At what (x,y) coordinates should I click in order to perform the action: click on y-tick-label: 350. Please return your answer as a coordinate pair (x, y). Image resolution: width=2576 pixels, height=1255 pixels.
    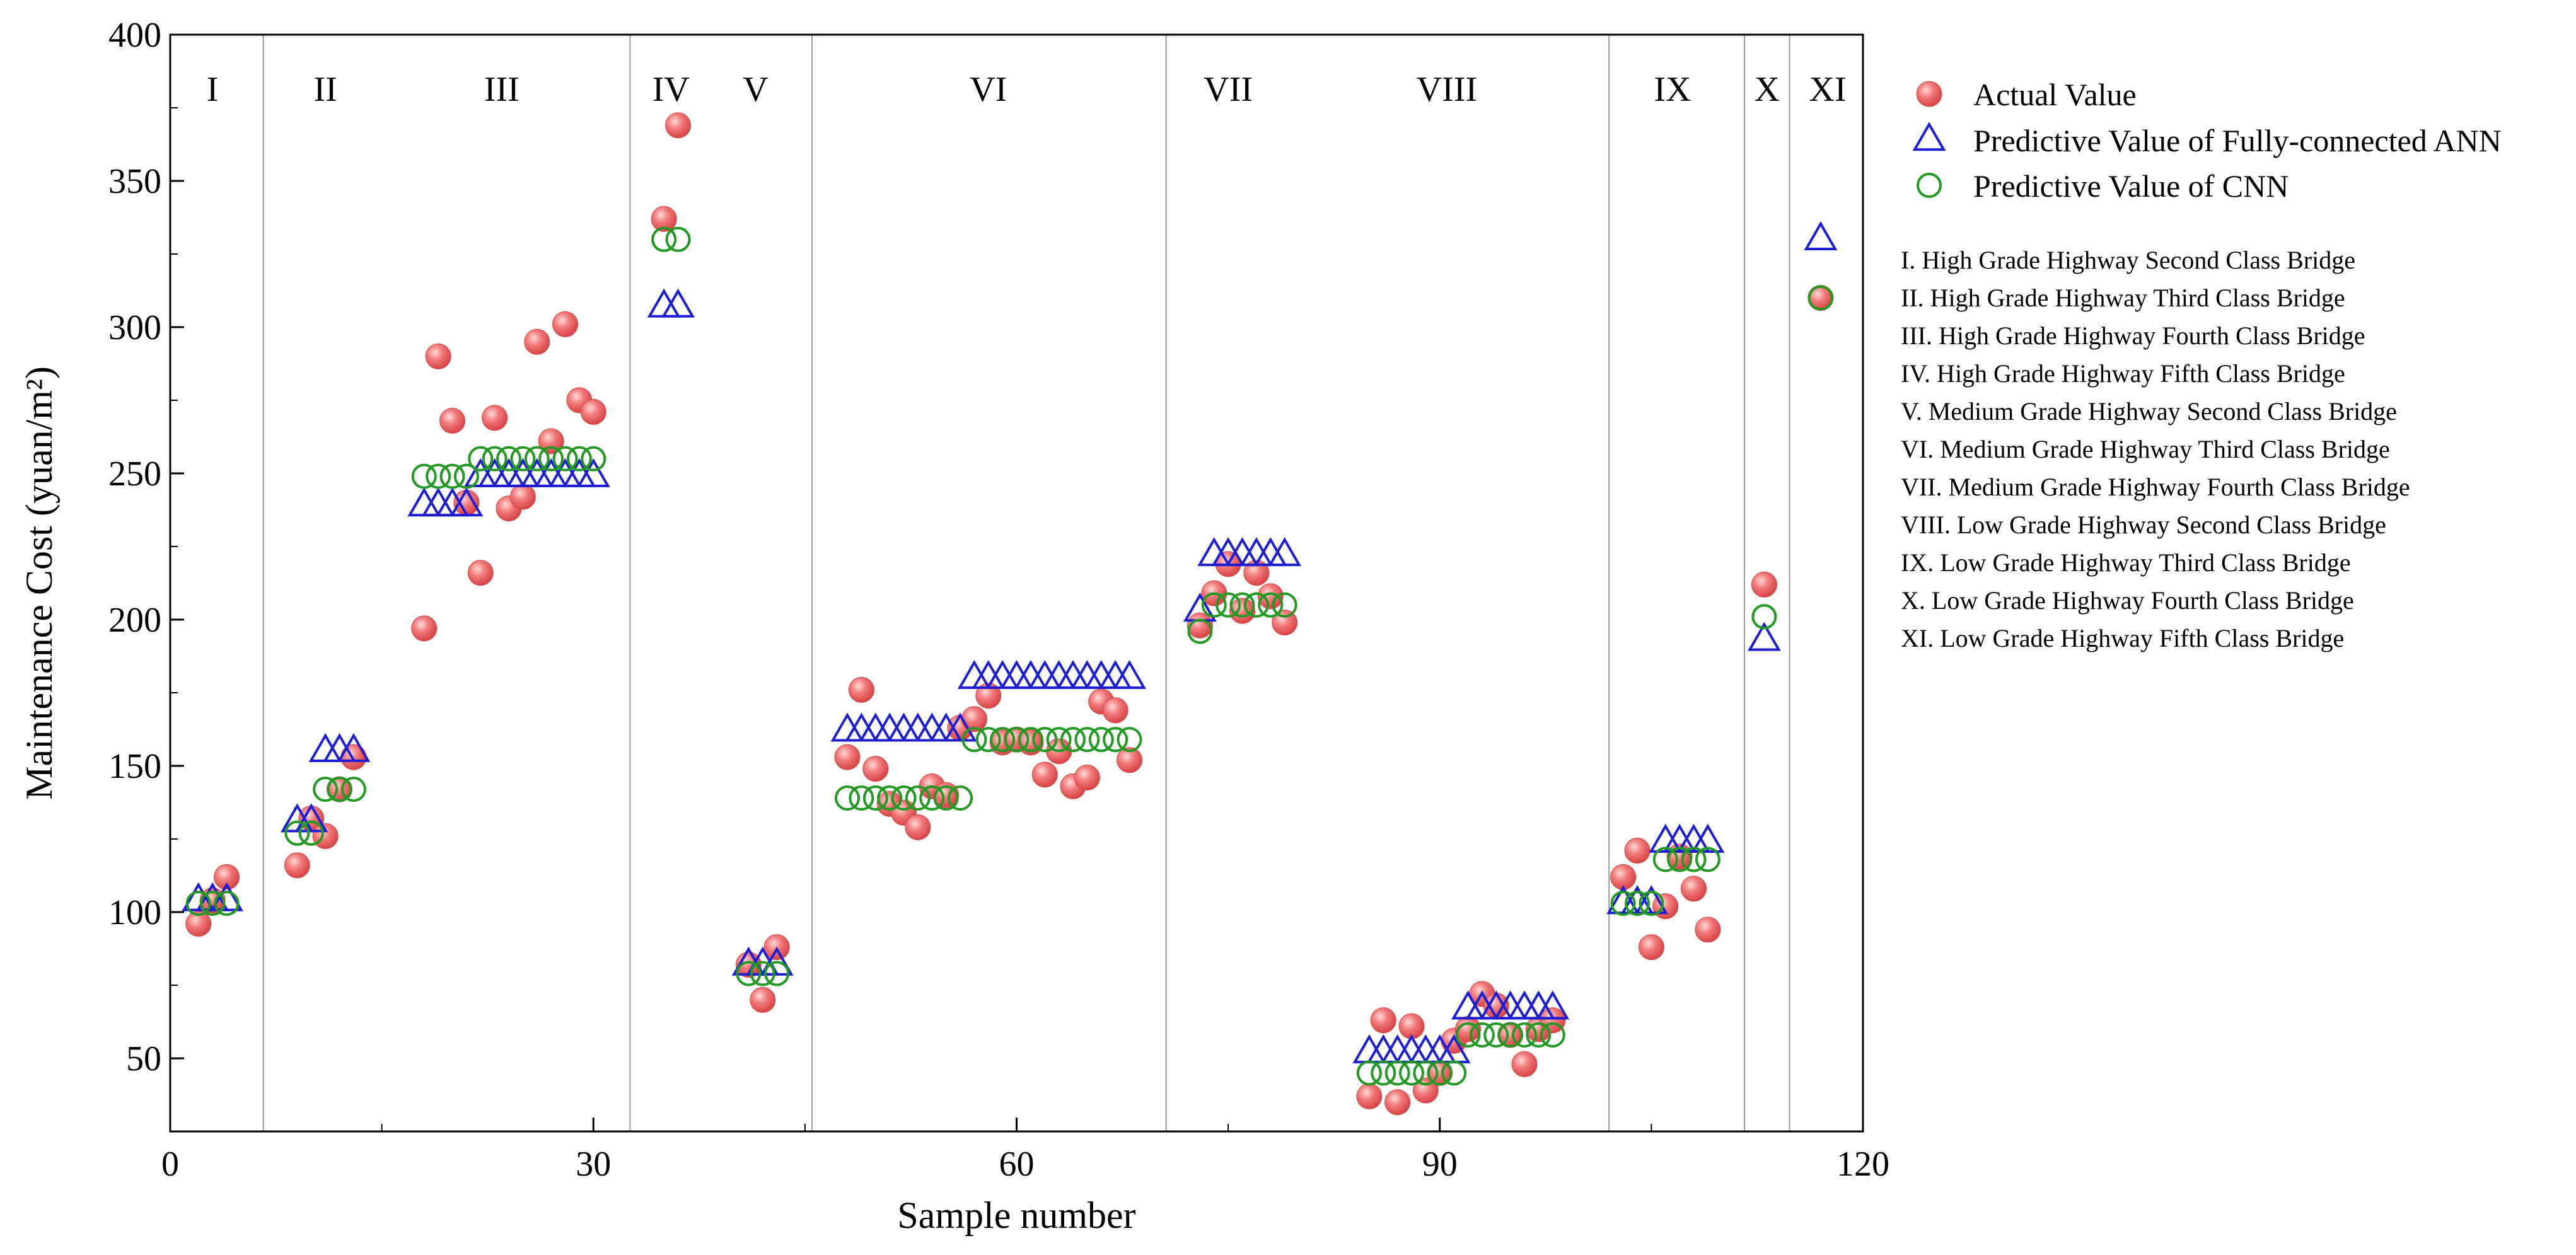
    Looking at the image, I should click on (134, 181).